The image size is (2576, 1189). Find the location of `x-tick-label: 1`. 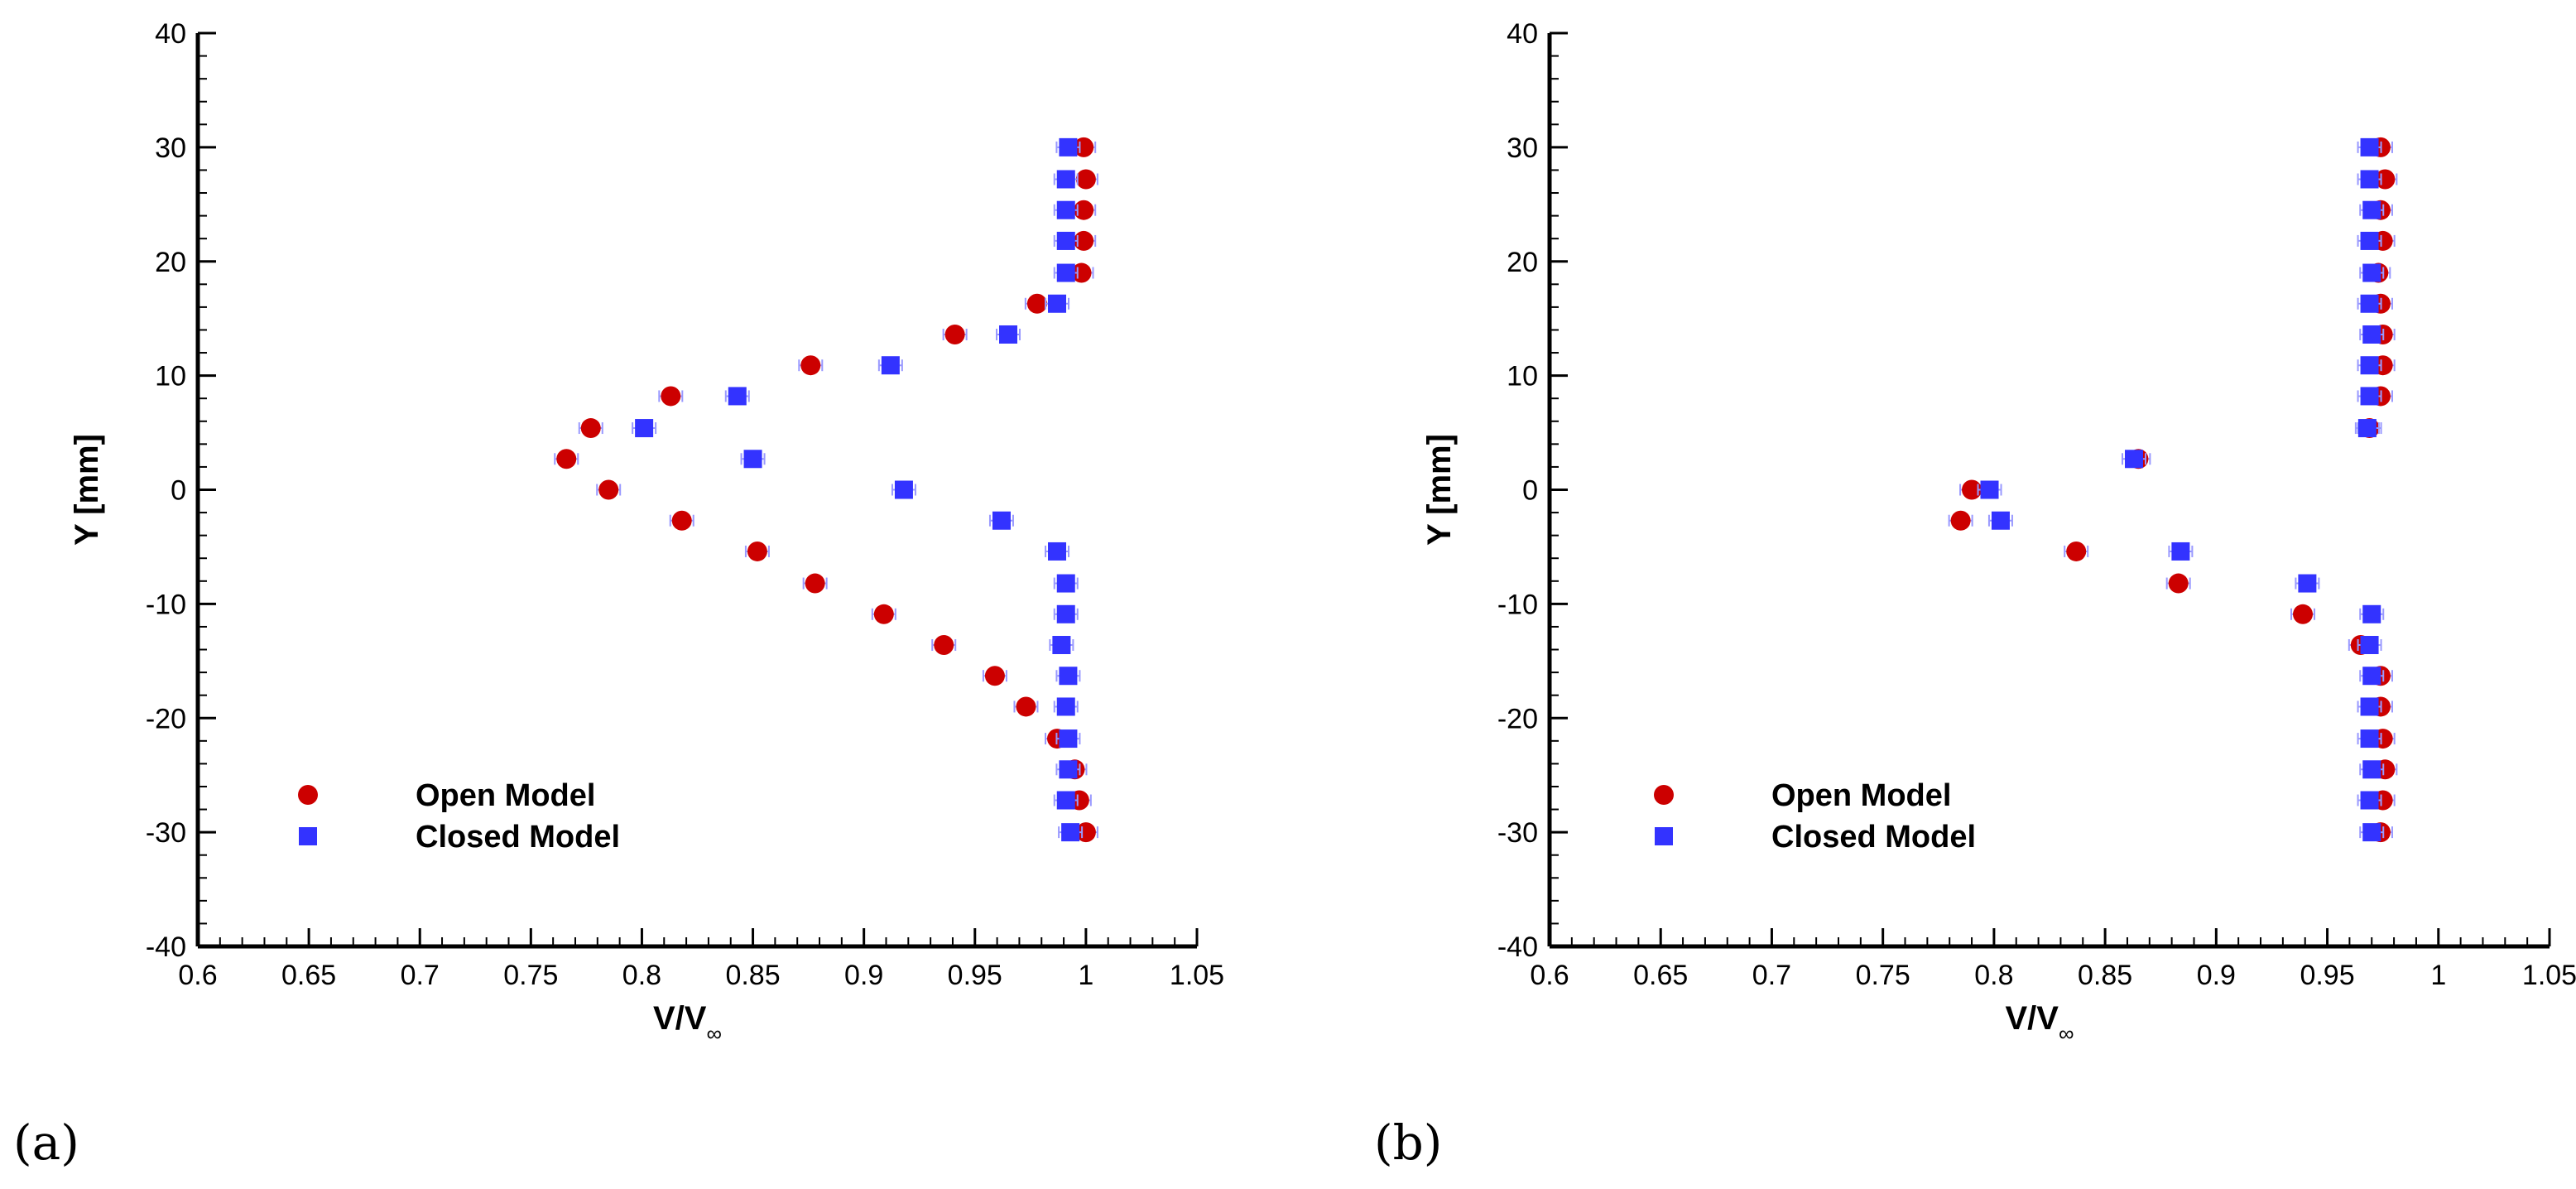

x-tick-label: 1 is located at coordinates (2438, 976).